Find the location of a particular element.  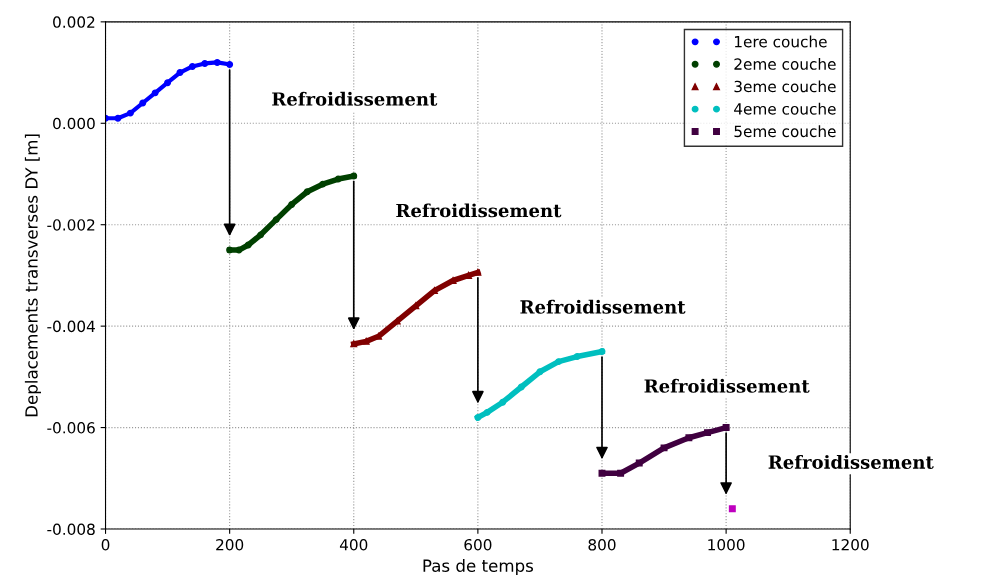

x-tick-label: 600 is located at coordinates (478, 544).